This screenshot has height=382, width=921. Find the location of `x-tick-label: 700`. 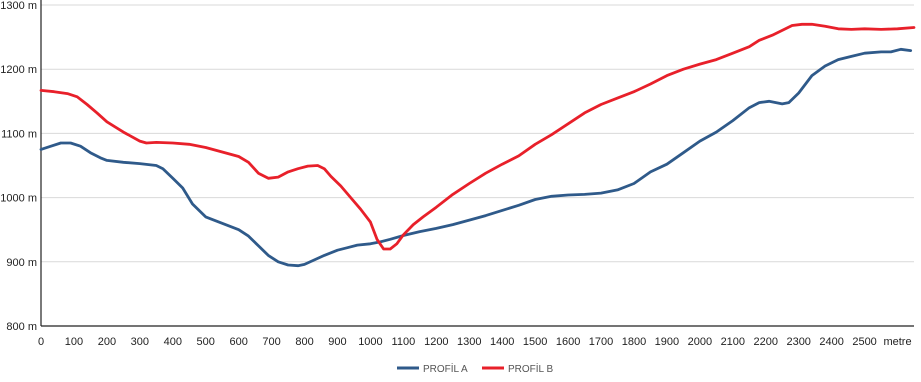

x-tick-label: 700 is located at coordinates (271, 342).